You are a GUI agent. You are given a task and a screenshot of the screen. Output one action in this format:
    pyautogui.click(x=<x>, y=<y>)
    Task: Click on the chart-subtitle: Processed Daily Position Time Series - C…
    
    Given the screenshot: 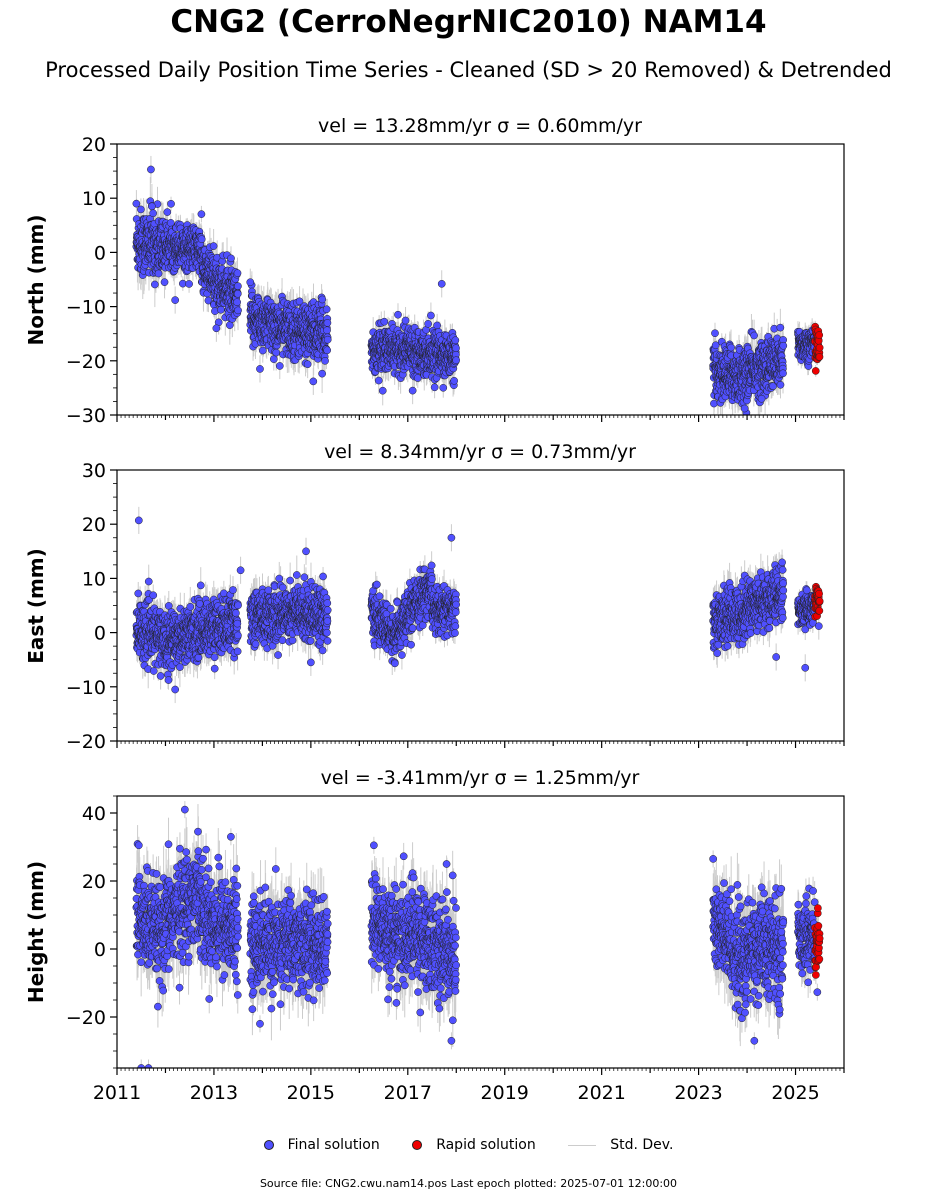 What is the action you would take?
    pyautogui.click(x=468, y=70)
    